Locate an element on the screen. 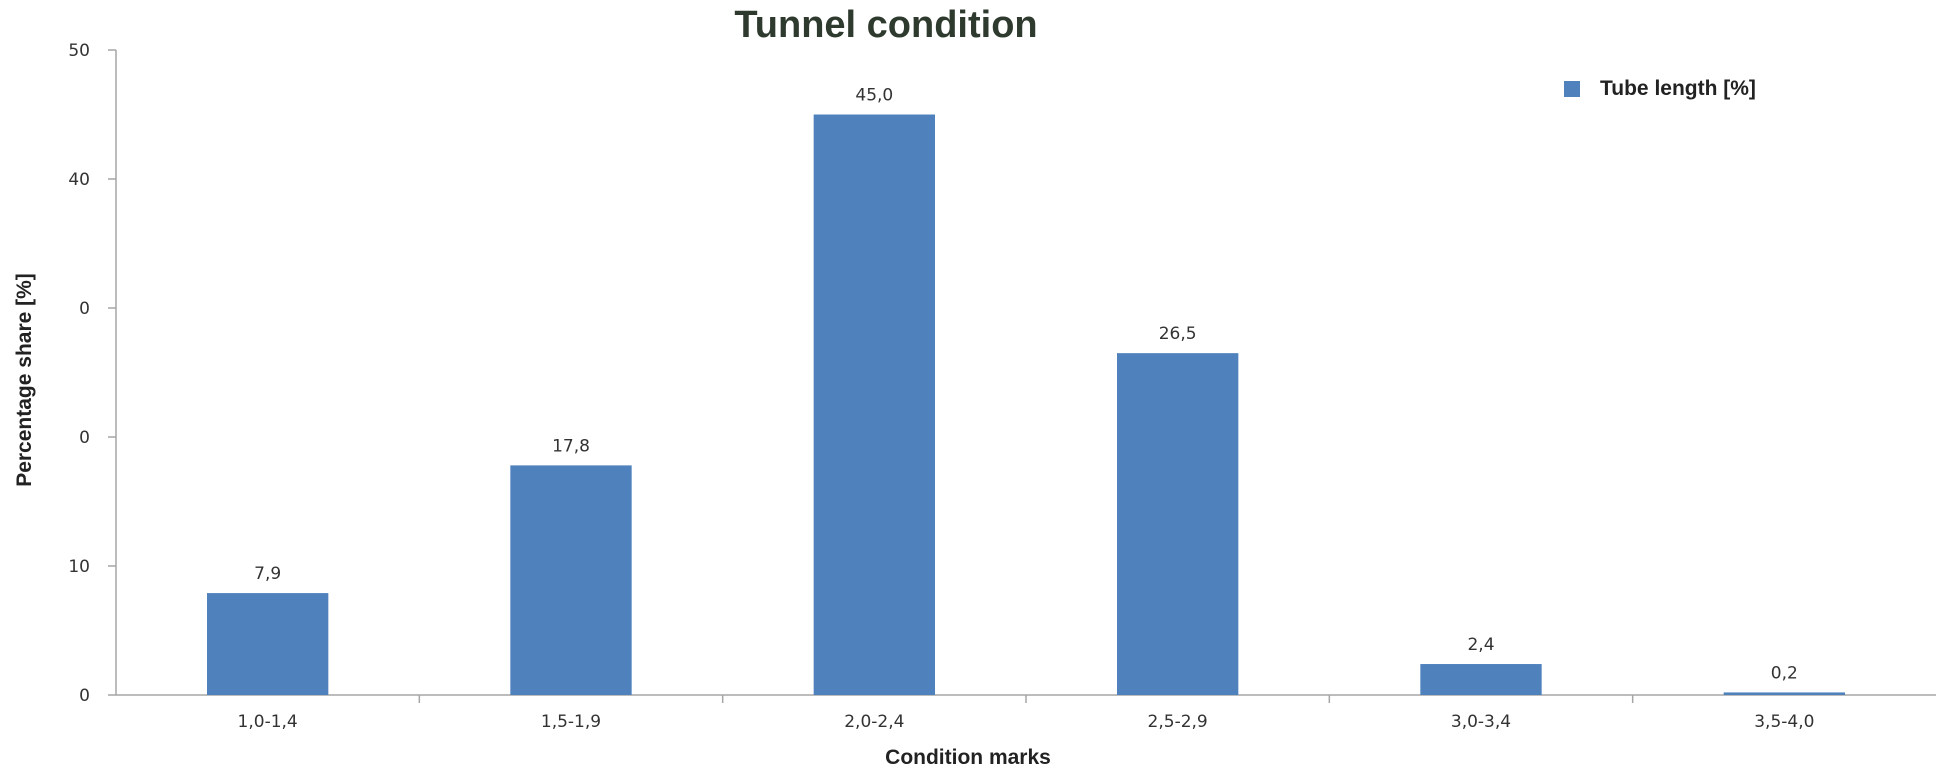 The height and width of the screenshot is (770, 1936). data-label: 7,9 is located at coordinates (267, 574).